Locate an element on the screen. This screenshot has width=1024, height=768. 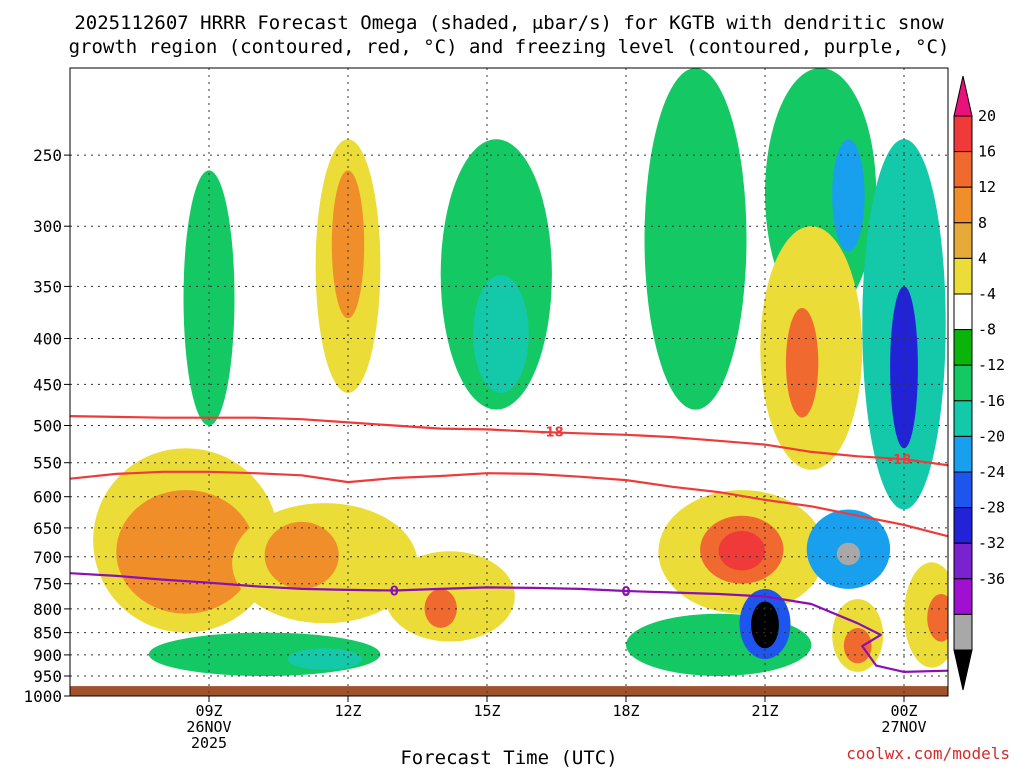
y-tick-label: 350 is located at coordinates (47, 286).